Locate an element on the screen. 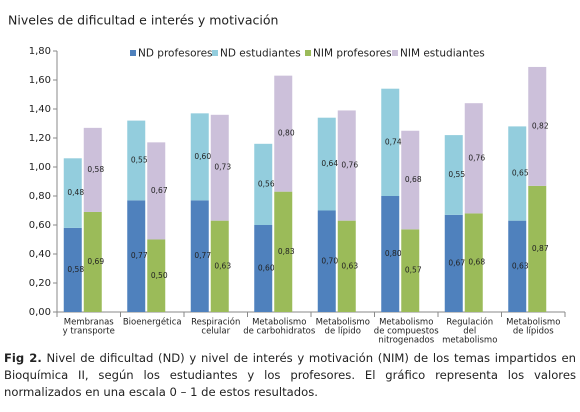  y-tick-label: 1,40 is located at coordinates (40, 109).